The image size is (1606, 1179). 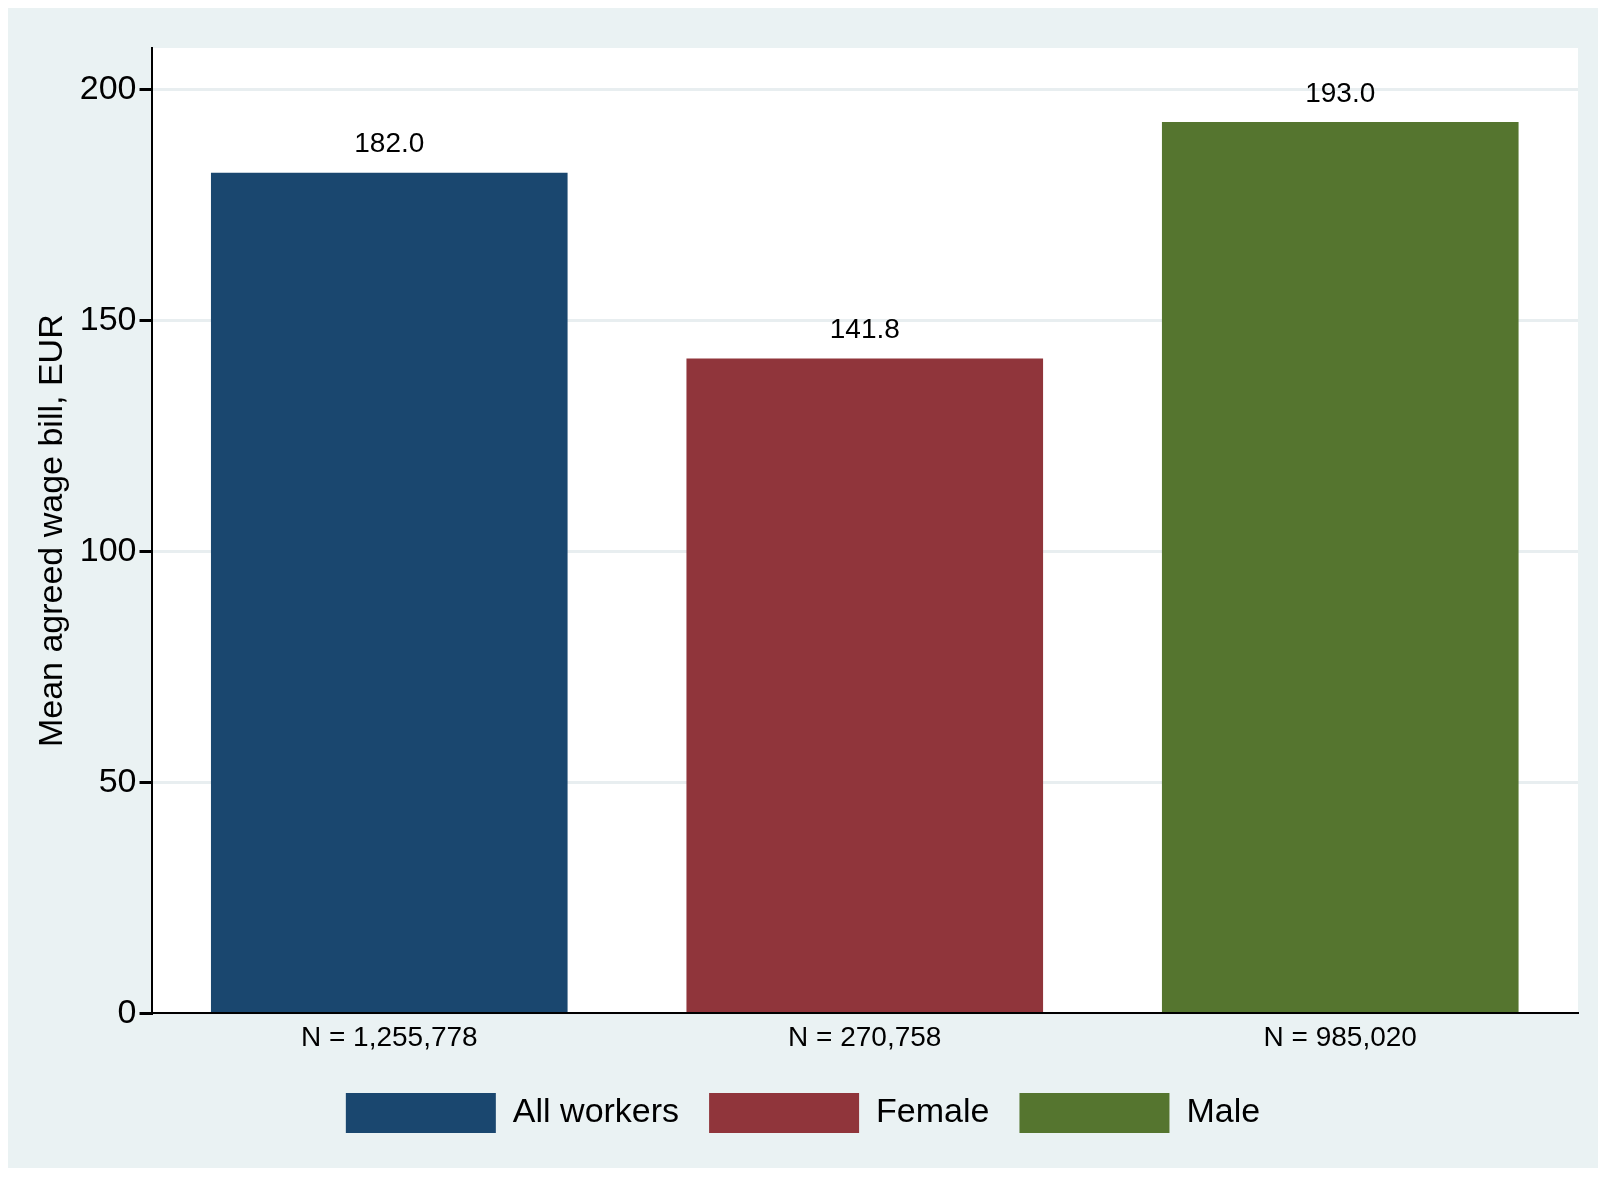 What do you see at coordinates (1223, 1110) in the screenshot?
I see `legend-label: Male` at bounding box center [1223, 1110].